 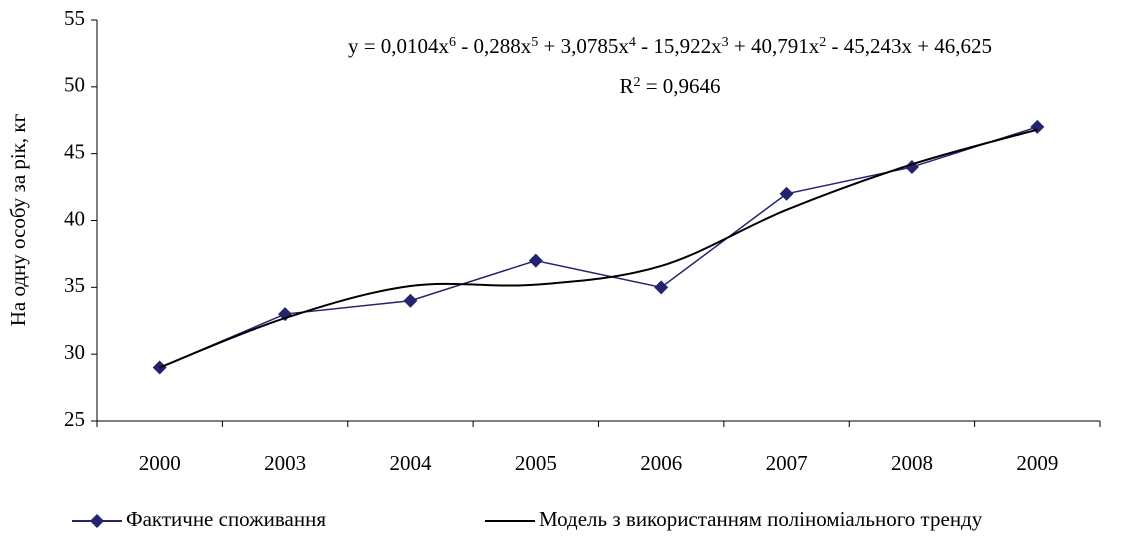 I want to click on superscript: 6, so click(x=452, y=42).